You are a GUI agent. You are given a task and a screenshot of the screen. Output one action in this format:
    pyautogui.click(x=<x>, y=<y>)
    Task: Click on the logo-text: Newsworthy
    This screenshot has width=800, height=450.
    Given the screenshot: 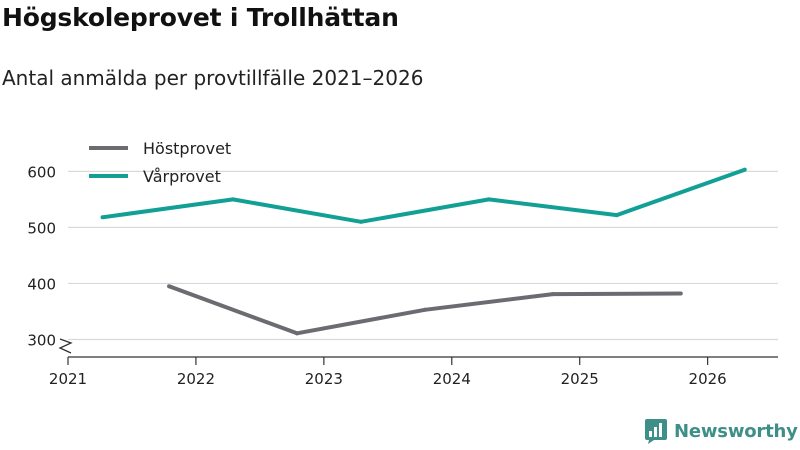 What is the action you would take?
    pyautogui.click(x=736, y=431)
    